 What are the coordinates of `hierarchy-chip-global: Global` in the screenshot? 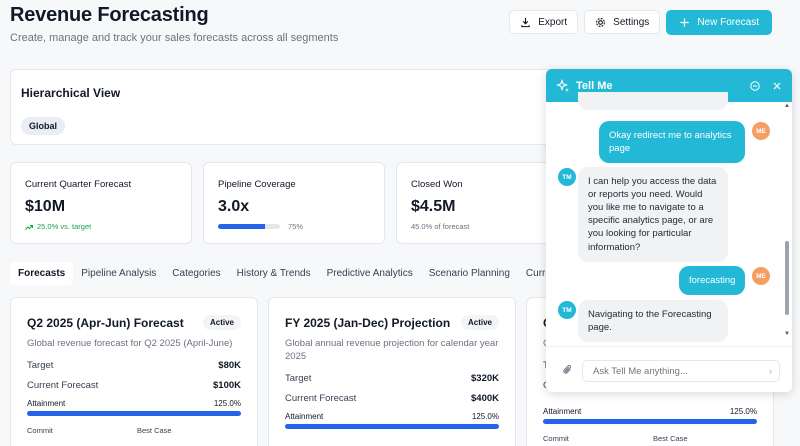 It's located at (43, 126).